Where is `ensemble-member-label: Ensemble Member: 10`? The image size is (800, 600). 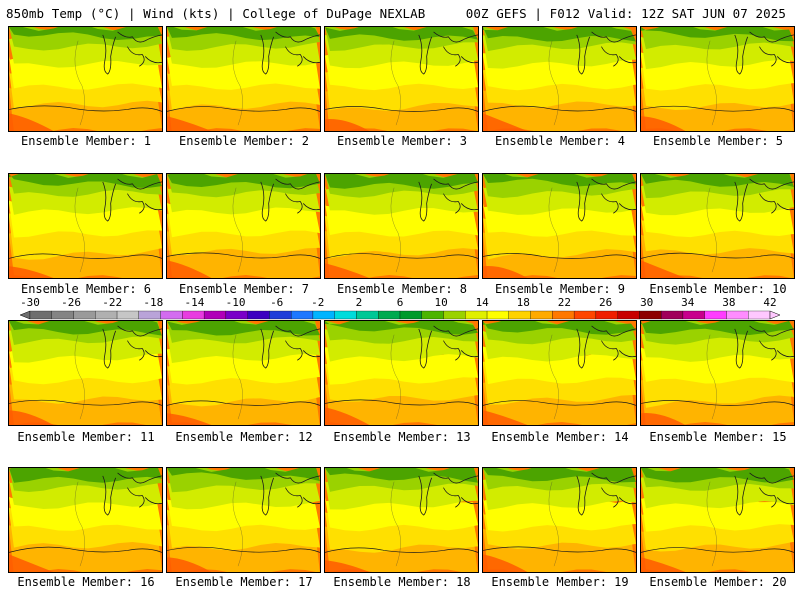
ensemble-member-label: Ensemble Member: 10 is located at coordinates (718, 289).